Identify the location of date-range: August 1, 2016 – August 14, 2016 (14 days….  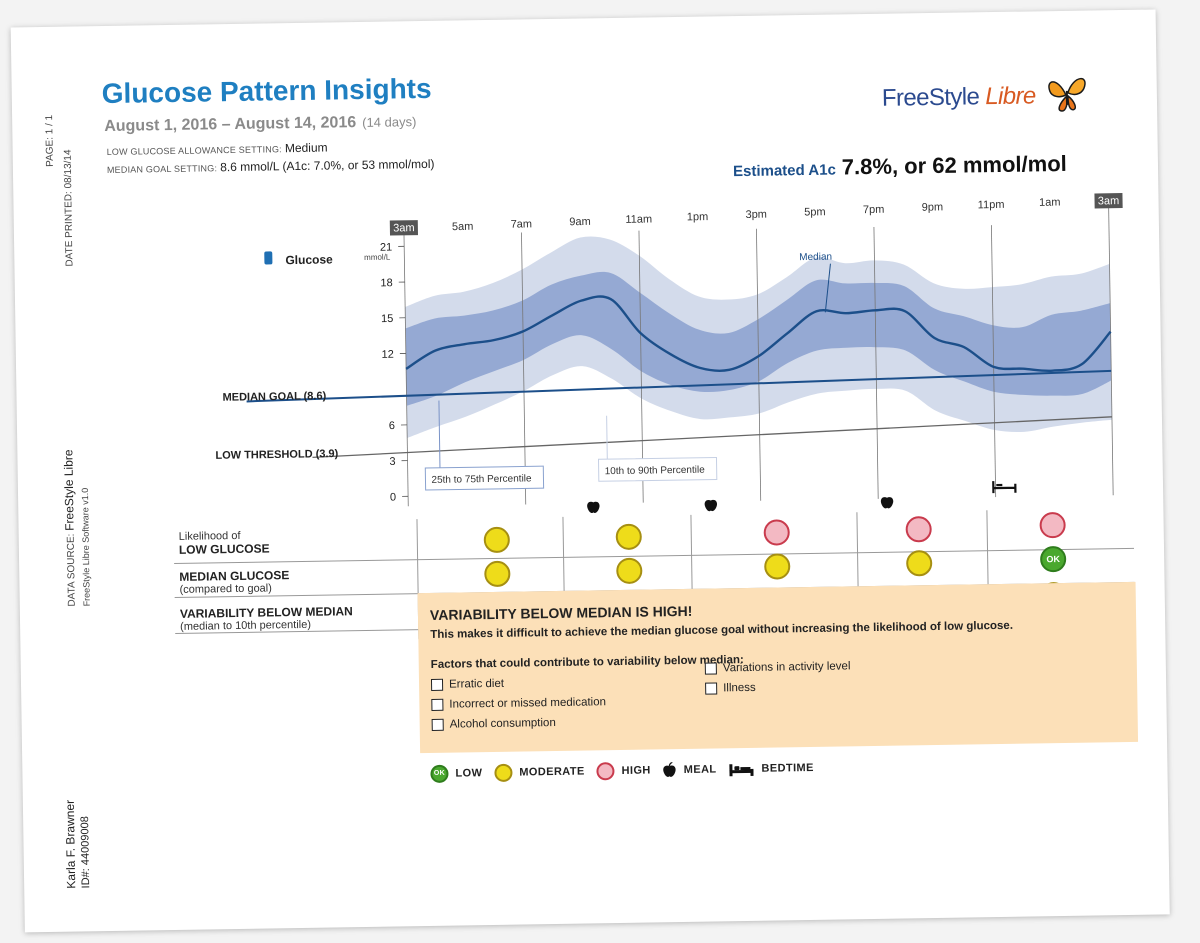
(260, 124).